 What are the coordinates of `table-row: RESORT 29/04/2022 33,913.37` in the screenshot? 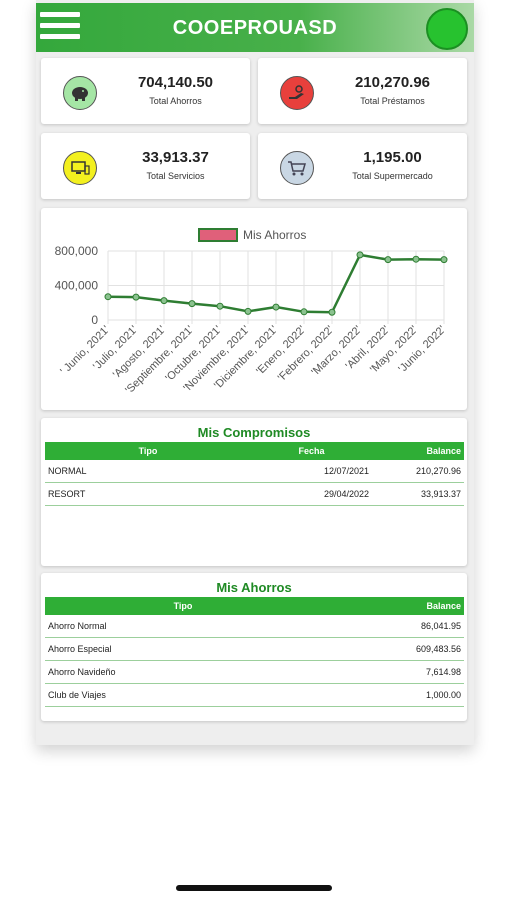 It's located at (254, 494).